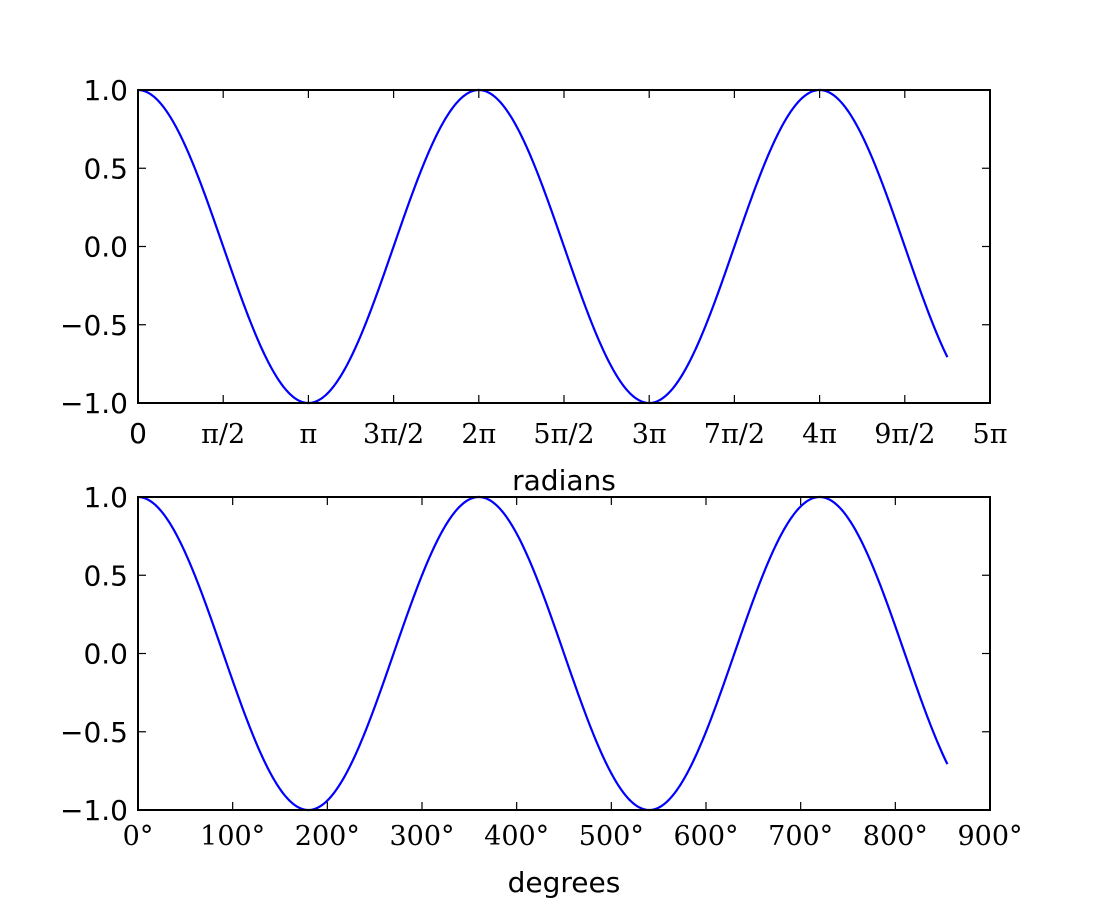  I want to click on x-tick-label: 3π/2, so click(393, 434).